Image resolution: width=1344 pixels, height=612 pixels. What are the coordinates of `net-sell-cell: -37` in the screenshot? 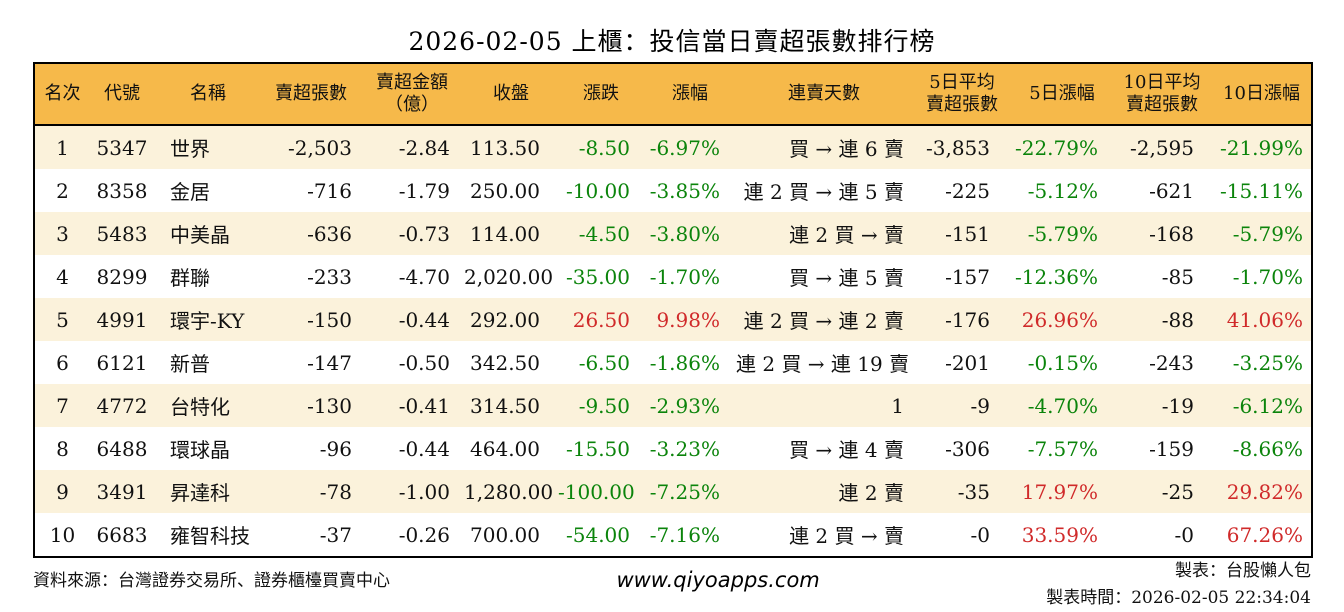 It's located at (335, 534).